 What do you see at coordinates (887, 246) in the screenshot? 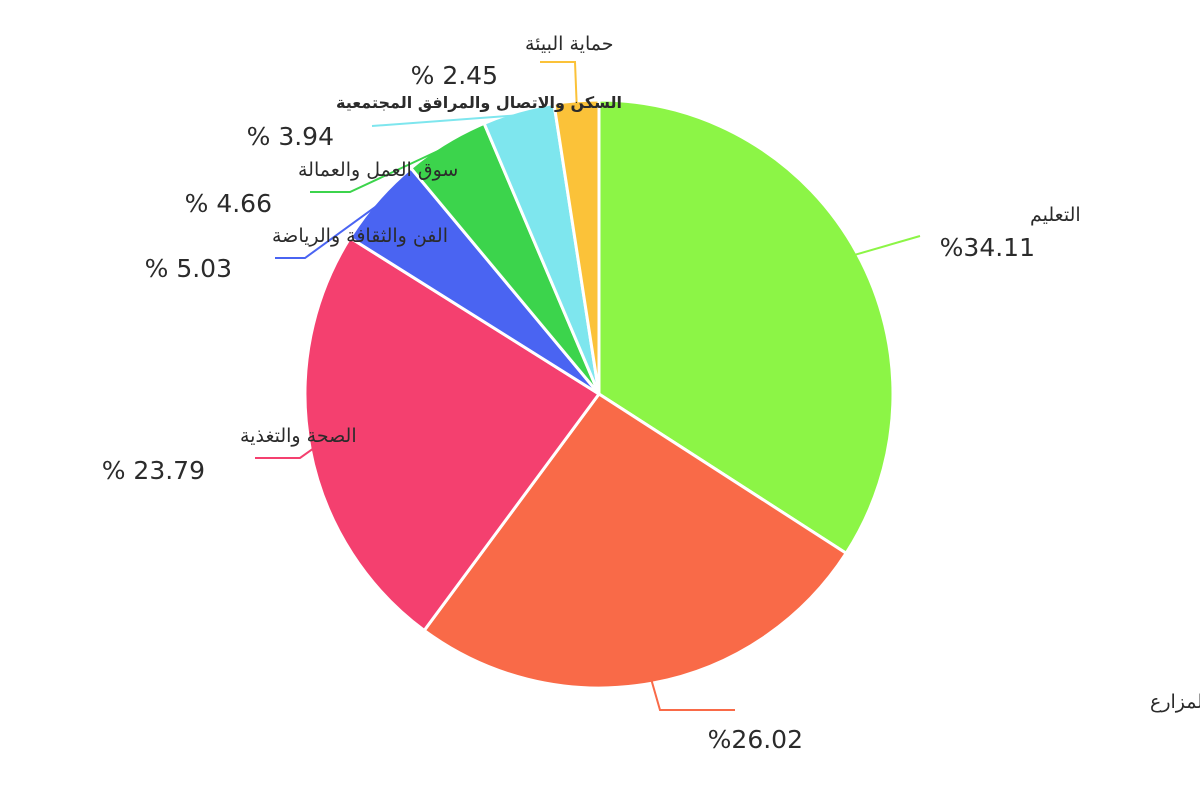
I see `leader-line-education` at bounding box center [887, 246].